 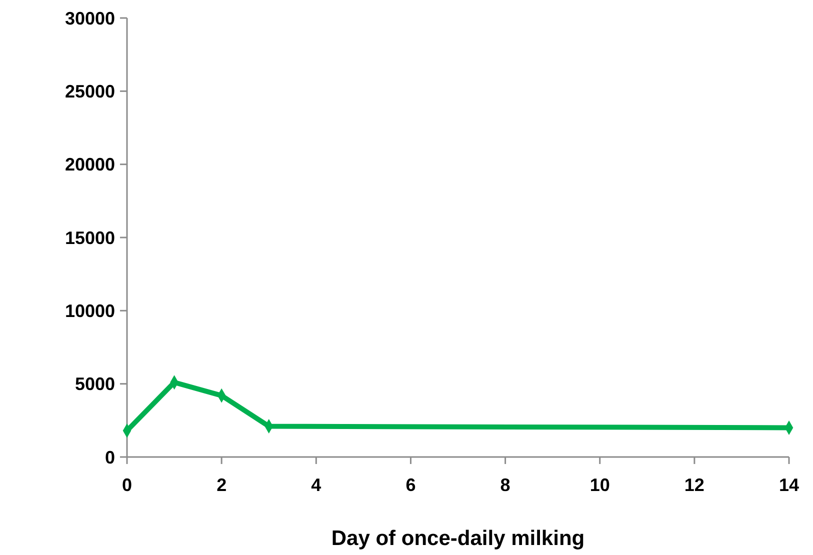 I want to click on y-tick-label: 10000, so click(x=89, y=310).